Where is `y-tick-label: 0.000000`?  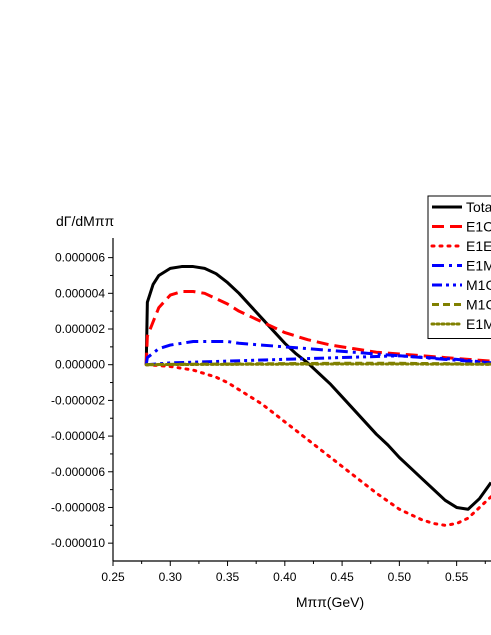
y-tick-label: 0.000000 is located at coordinates (80, 365).